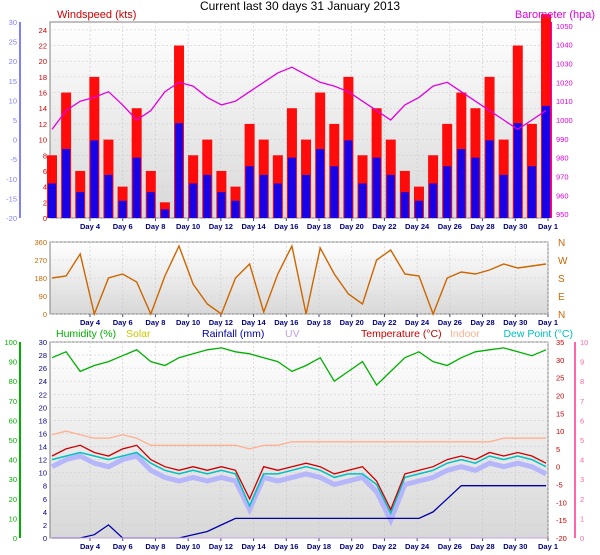 The height and width of the screenshot is (555, 600). I want to click on dewpoint-line, so click(299, 483).